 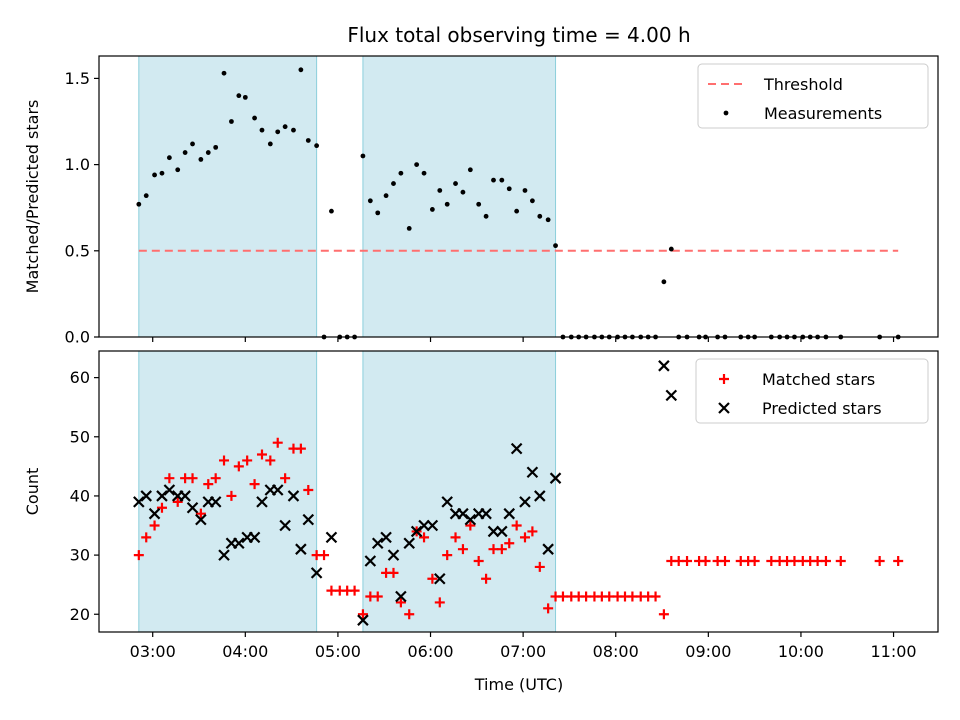 I want to click on y-tick-label: 1.0, so click(x=77, y=164).